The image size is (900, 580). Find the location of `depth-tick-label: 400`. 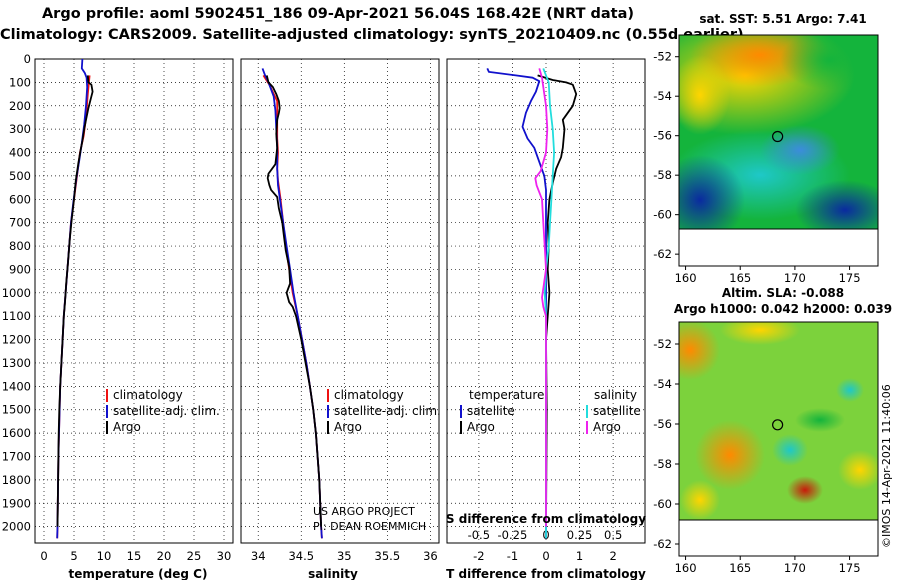

depth-tick-label: 400 is located at coordinates (20, 153).